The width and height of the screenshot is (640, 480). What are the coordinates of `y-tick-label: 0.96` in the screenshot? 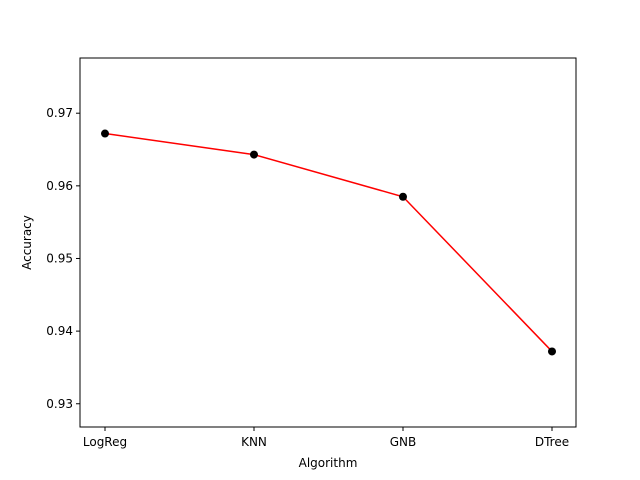 It's located at (59, 186).